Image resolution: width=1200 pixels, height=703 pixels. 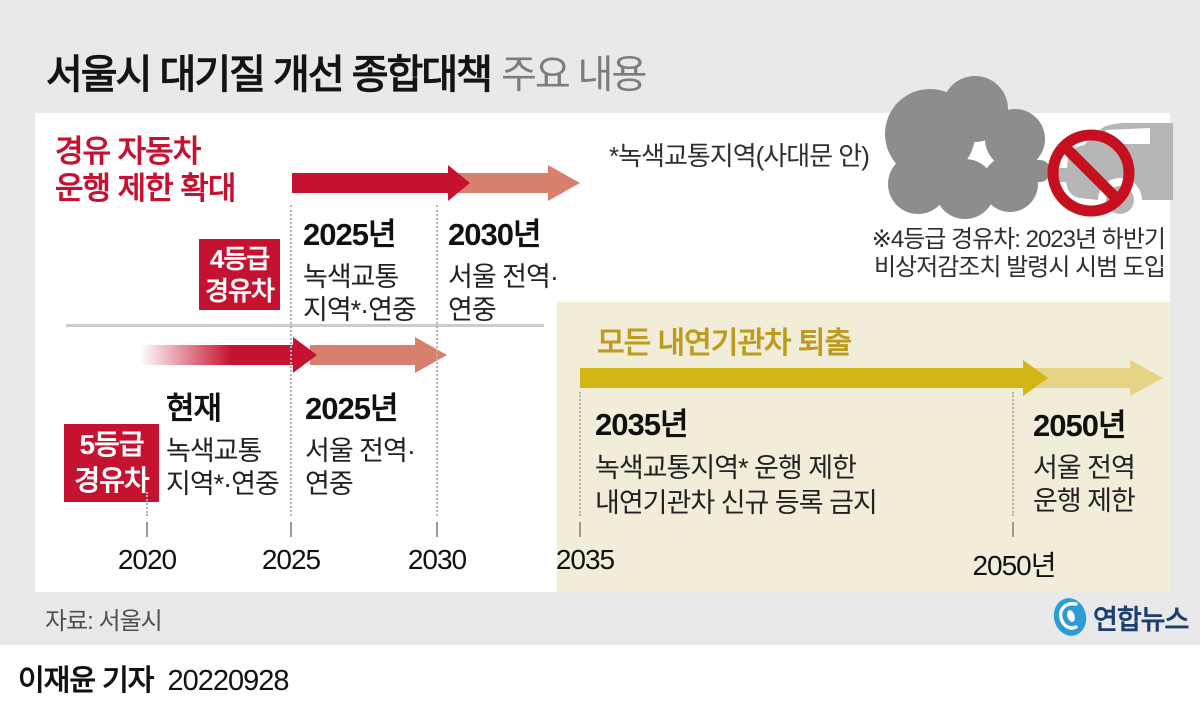 I want to click on byline: 이재윤 기자 20220928, so click(x=154, y=678).